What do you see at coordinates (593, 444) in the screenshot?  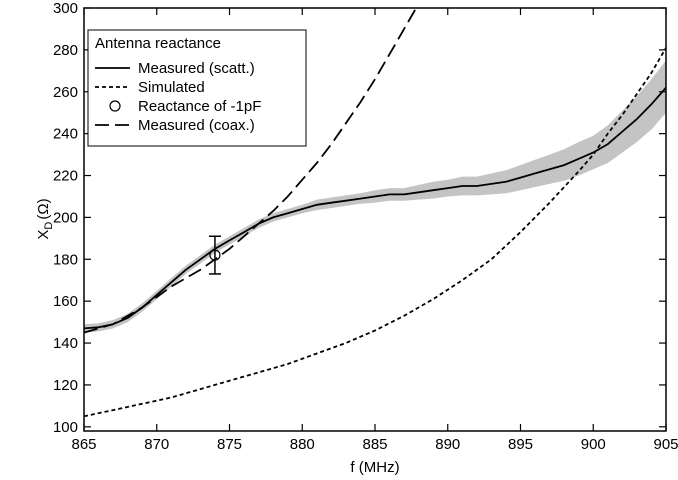 I see `x-tick-label: 900` at bounding box center [593, 444].